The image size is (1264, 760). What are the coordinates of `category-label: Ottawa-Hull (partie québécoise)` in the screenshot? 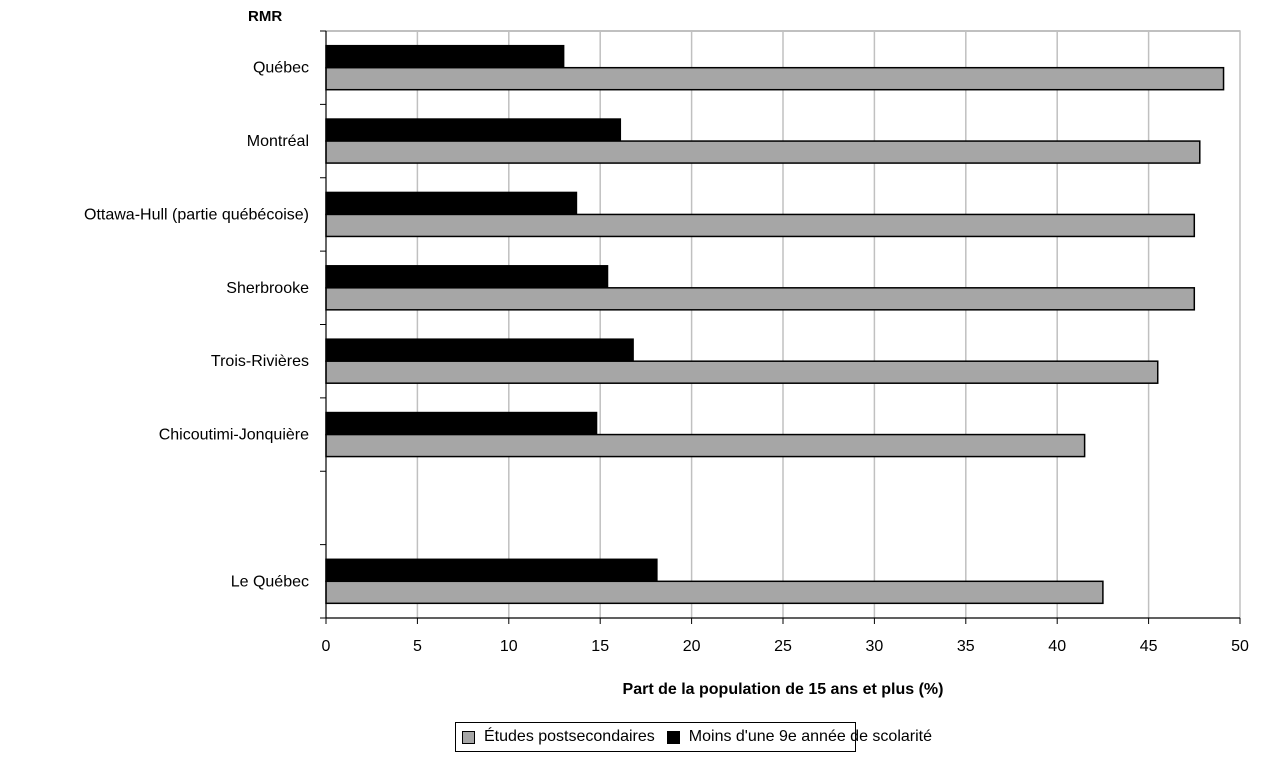 It's located at (196, 214).